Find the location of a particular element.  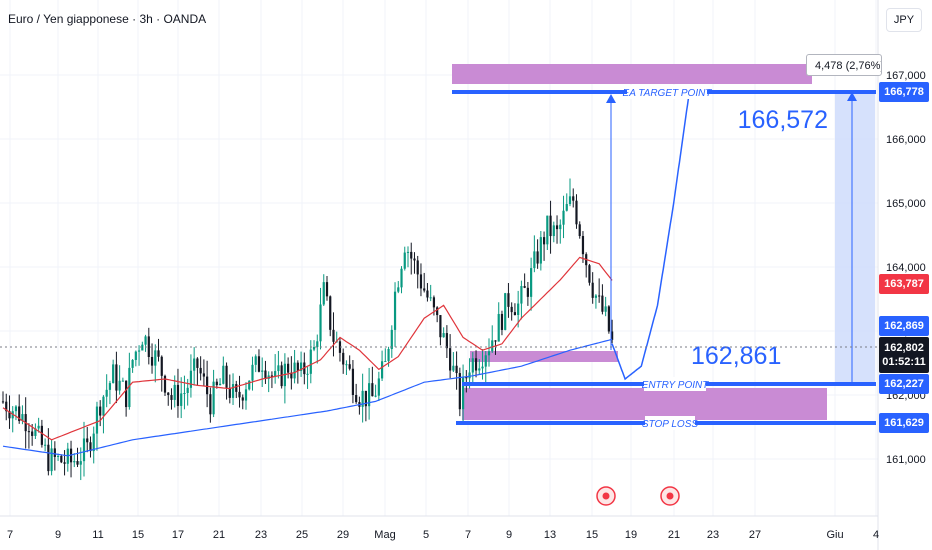

symbol-title: Euro / Yen giapponese · 3h · OANDA is located at coordinates (107, 19).